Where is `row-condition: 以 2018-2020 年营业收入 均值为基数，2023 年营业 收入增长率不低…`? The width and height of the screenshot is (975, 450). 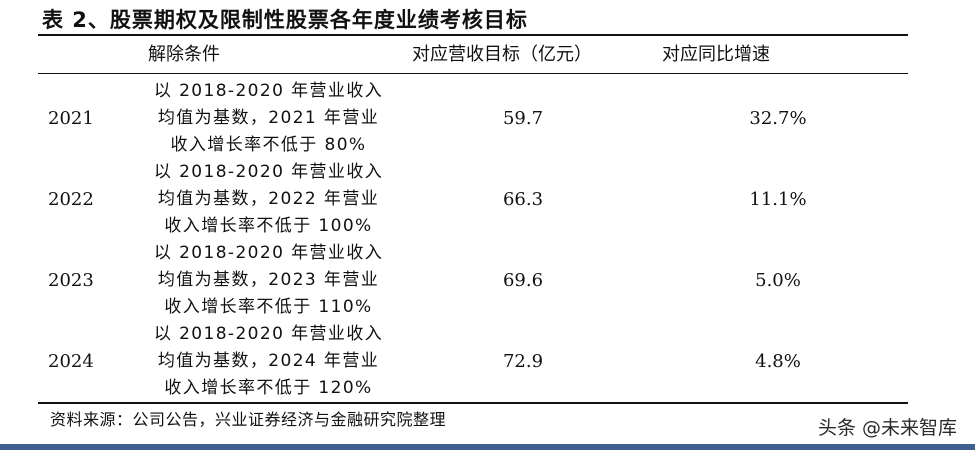
row-condition: 以 2018-2020 年营业收入 均值为基数，2023 年营业 收入增长率不低… is located at coordinates (268, 280).